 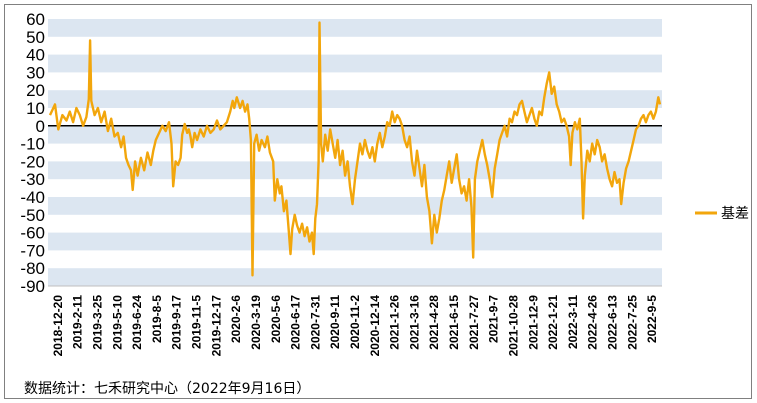 What do you see at coordinates (167, 389) in the screenshot?
I see `source-note: 数据统计：七禾研究中心（2022年9月16日）` at bounding box center [167, 389].